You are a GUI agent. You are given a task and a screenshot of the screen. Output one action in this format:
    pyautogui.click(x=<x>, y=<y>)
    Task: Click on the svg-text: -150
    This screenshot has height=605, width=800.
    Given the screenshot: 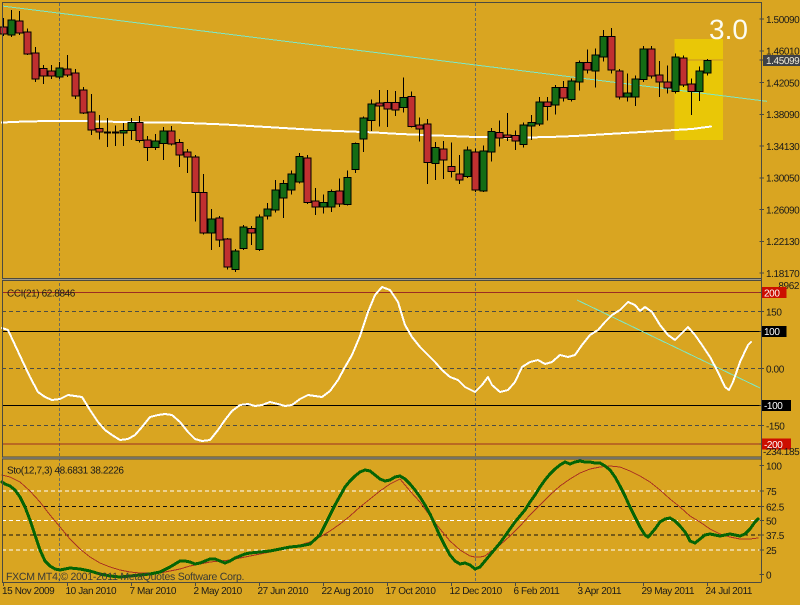 What is the action you would take?
    pyautogui.click(x=775, y=426)
    